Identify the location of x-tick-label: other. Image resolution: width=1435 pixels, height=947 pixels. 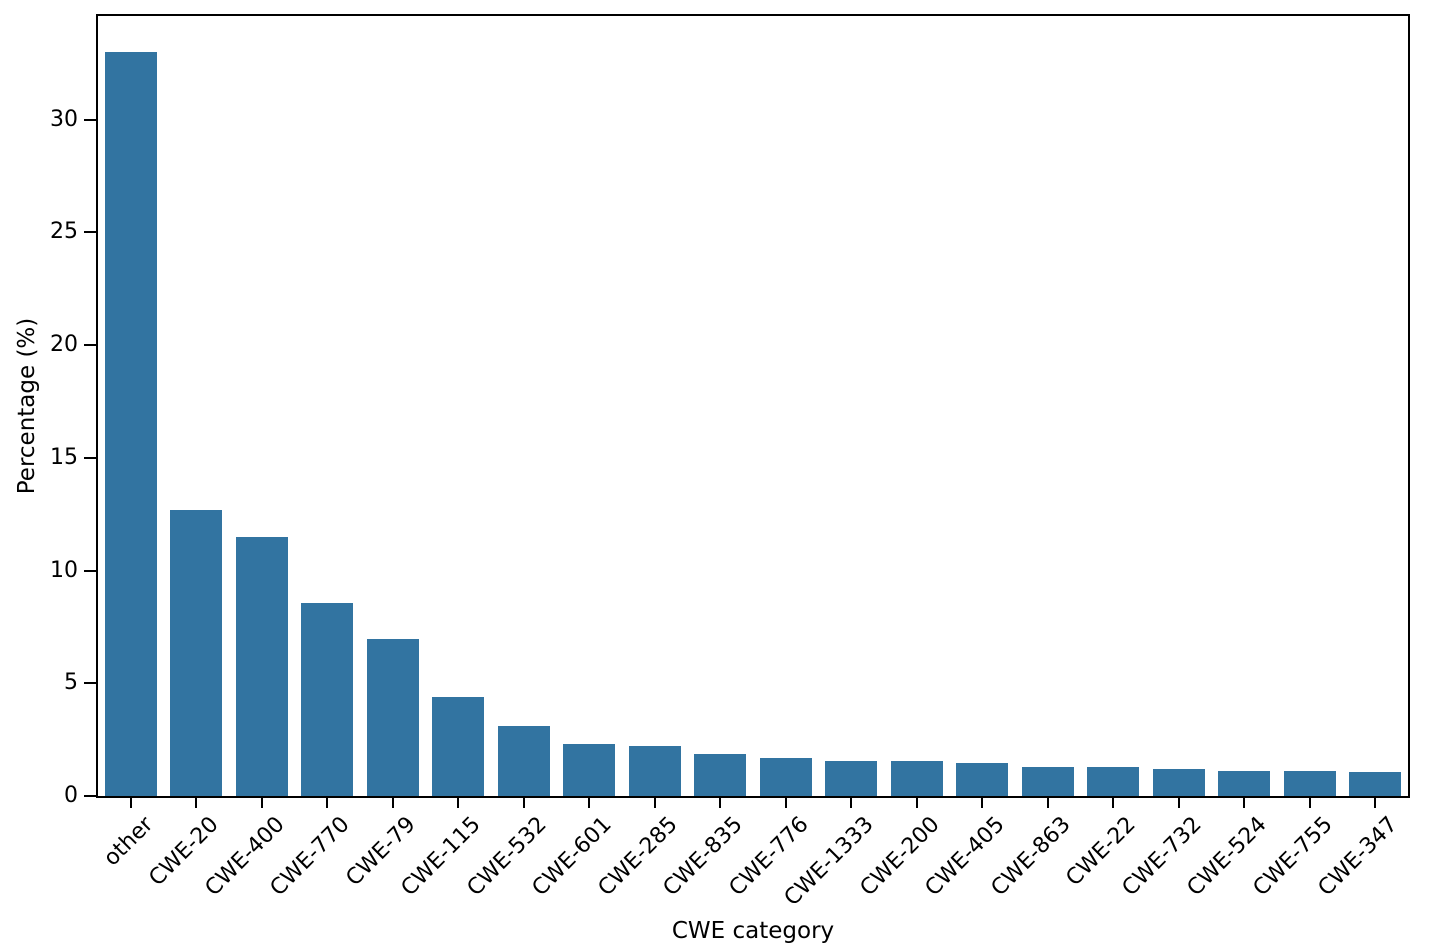
(129, 842).